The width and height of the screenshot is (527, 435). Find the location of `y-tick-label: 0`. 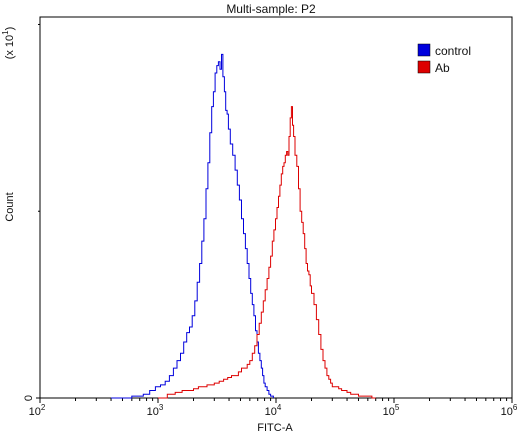

y-tick-label: 0 is located at coordinates (29, 398).